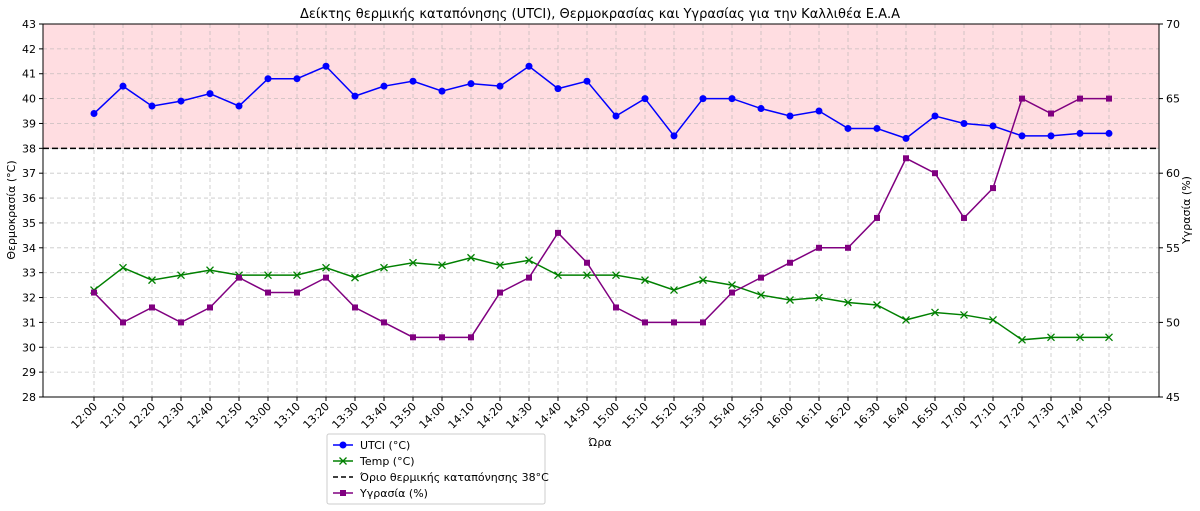 Image resolution: width=1200 pixels, height=511 pixels. I want to click on x-tick-label: 14:30, so click(520, 416).